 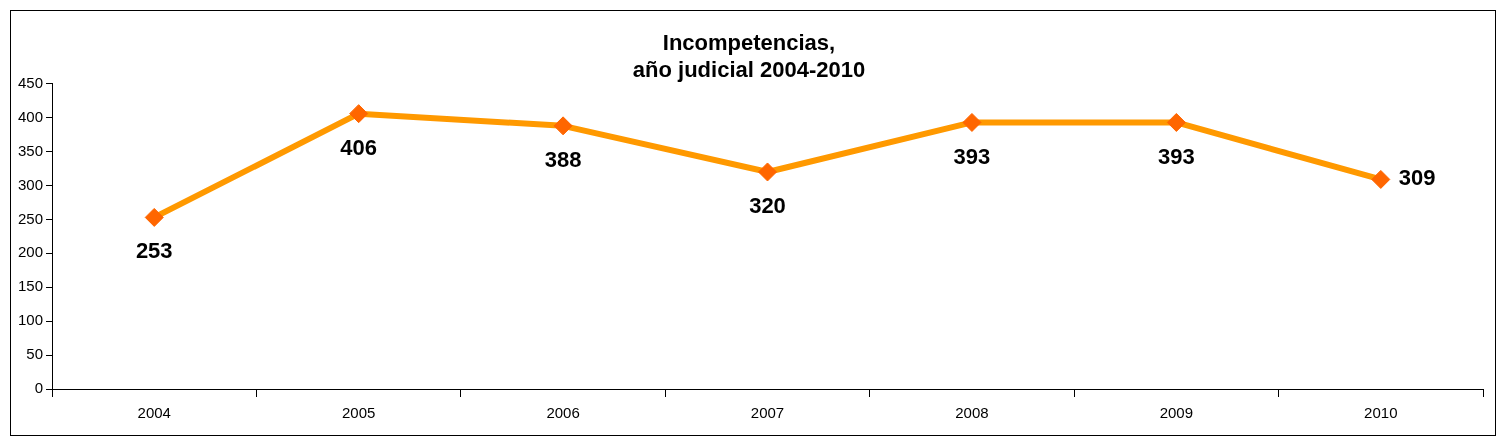 I want to click on x-tick-label: 2008, so click(x=972, y=413).